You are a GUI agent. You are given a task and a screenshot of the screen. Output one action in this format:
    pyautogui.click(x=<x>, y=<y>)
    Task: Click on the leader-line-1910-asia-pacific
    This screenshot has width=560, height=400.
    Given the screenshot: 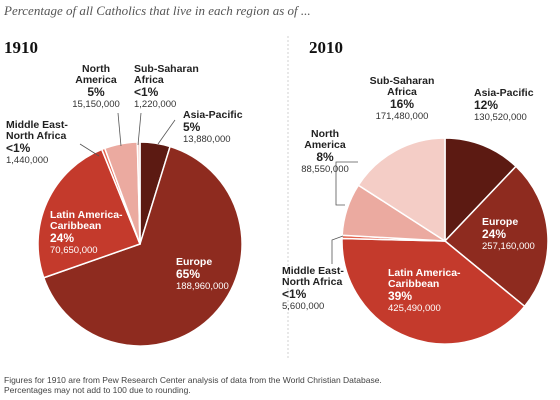 What is the action you would take?
    pyautogui.click(x=166, y=132)
    